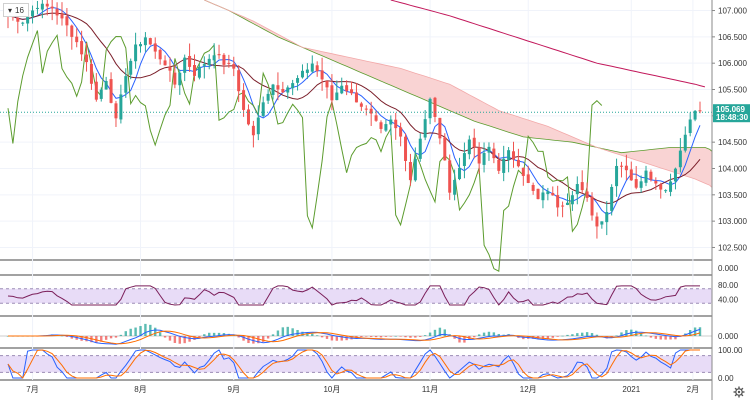 The width and height of the screenshot is (750, 400). Describe the element at coordinates (356, 364) in the screenshot. I see `stochastic-pane` at that location.